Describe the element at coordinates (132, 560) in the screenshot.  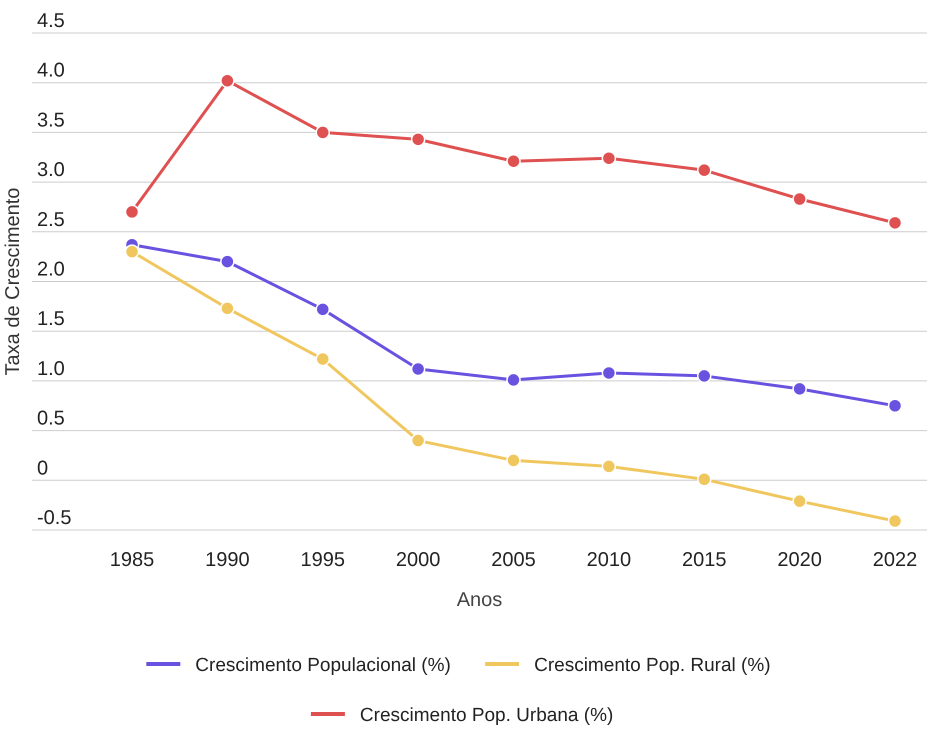
I see `x-tick-label: 1985` at that location.